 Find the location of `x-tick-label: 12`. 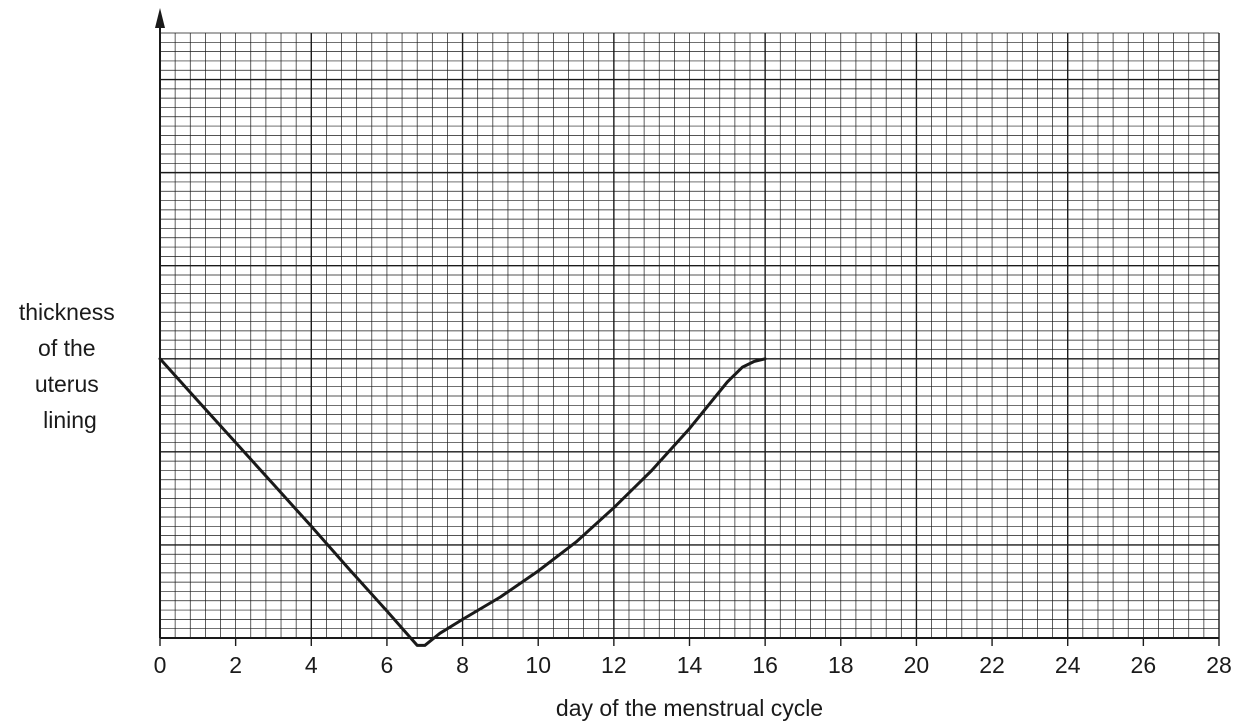

x-tick-label: 12 is located at coordinates (614, 665).